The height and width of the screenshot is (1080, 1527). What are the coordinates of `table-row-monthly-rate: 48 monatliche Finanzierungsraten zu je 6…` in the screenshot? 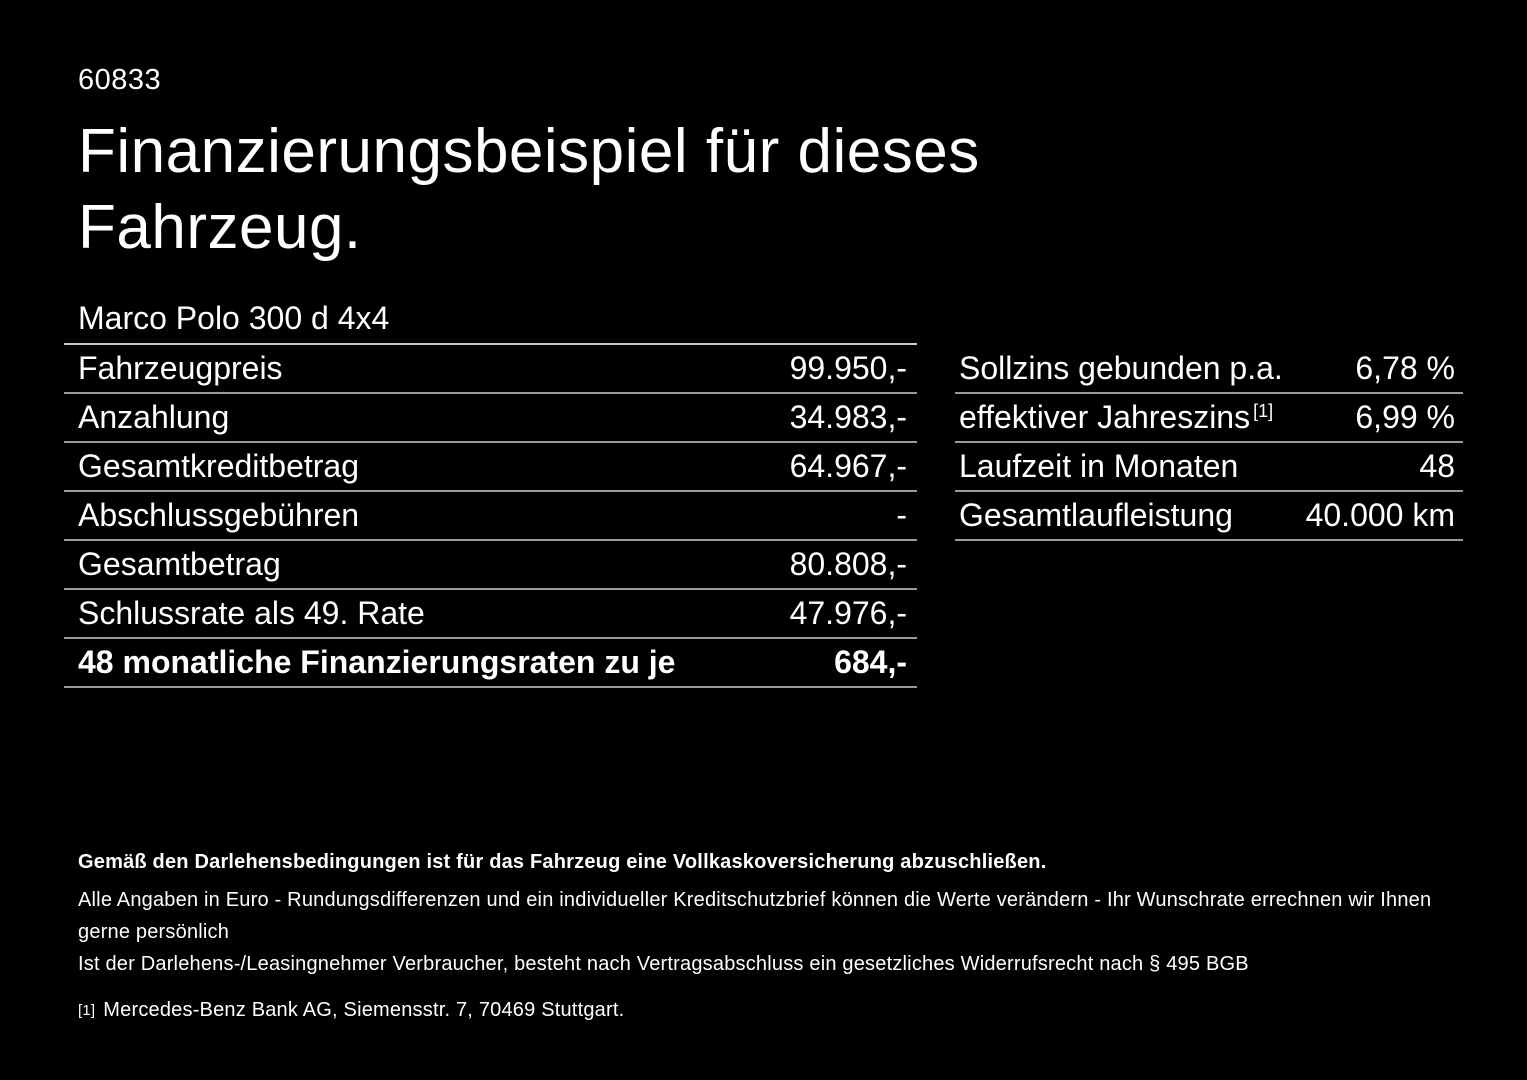 It's located at (490, 663).